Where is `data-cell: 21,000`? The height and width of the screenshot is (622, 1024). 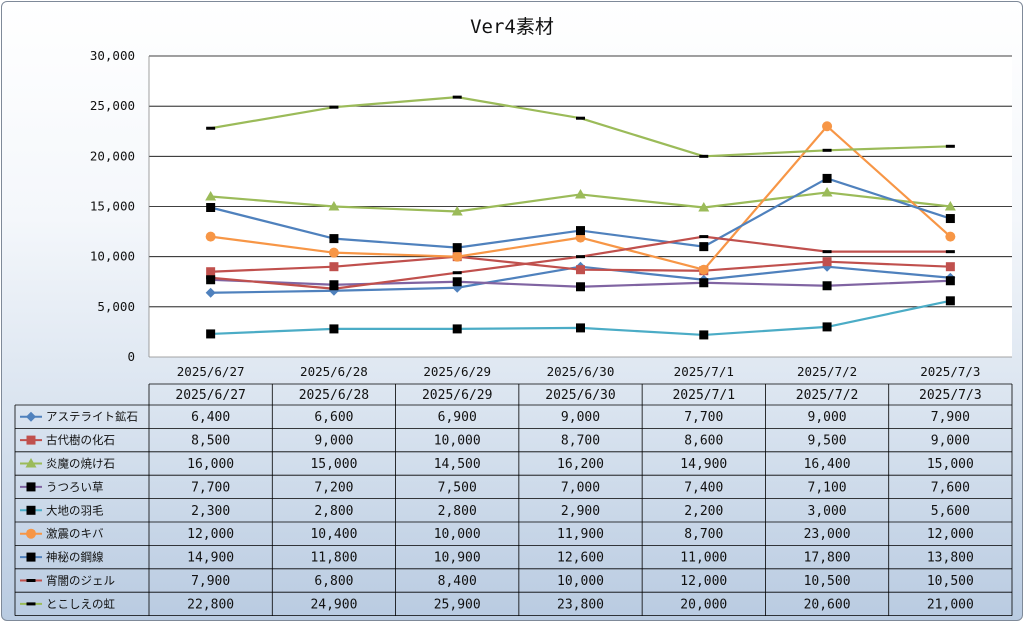
data-cell: 21,000 is located at coordinates (950, 604).